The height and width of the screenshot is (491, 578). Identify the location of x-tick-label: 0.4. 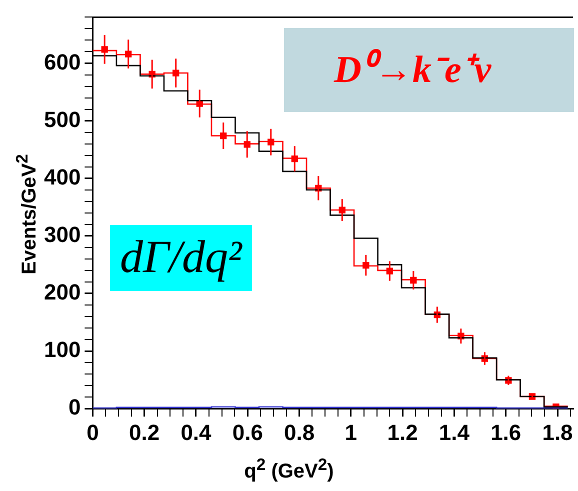
(196, 432).